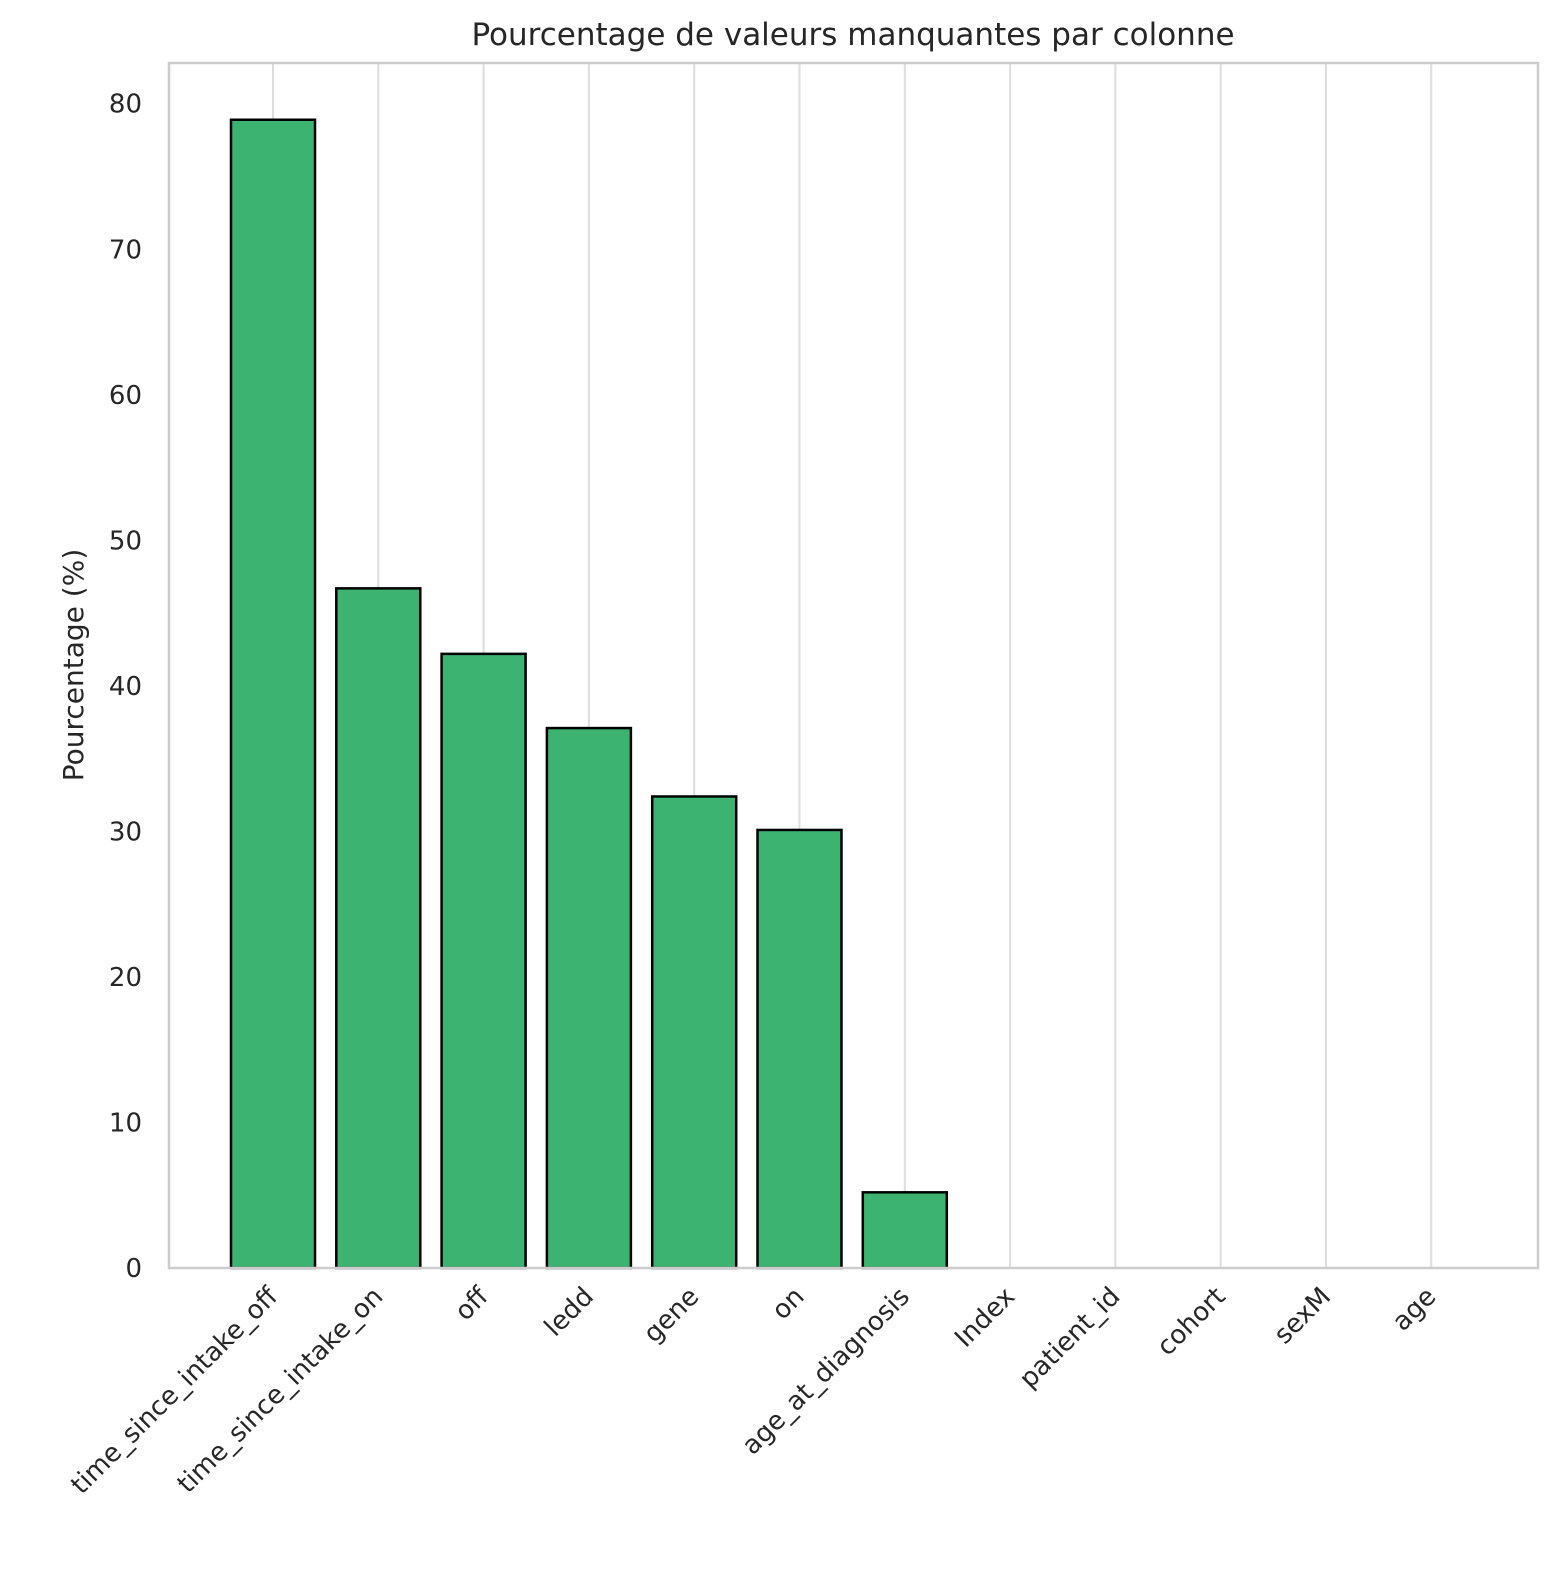 The width and height of the screenshot is (1558, 1573). What do you see at coordinates (589, 998) in the screenshot?
I see `bar-ledd` at bounding box center [589, 998].